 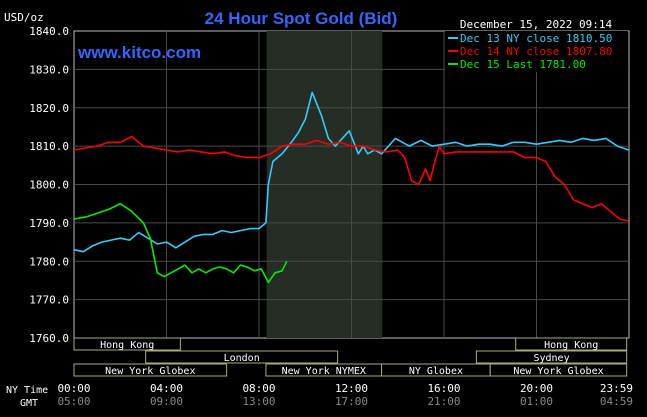 I want to click on legend-entry-dec14: Dec 14 NY close 1807.80, so click(x=530, y=51).